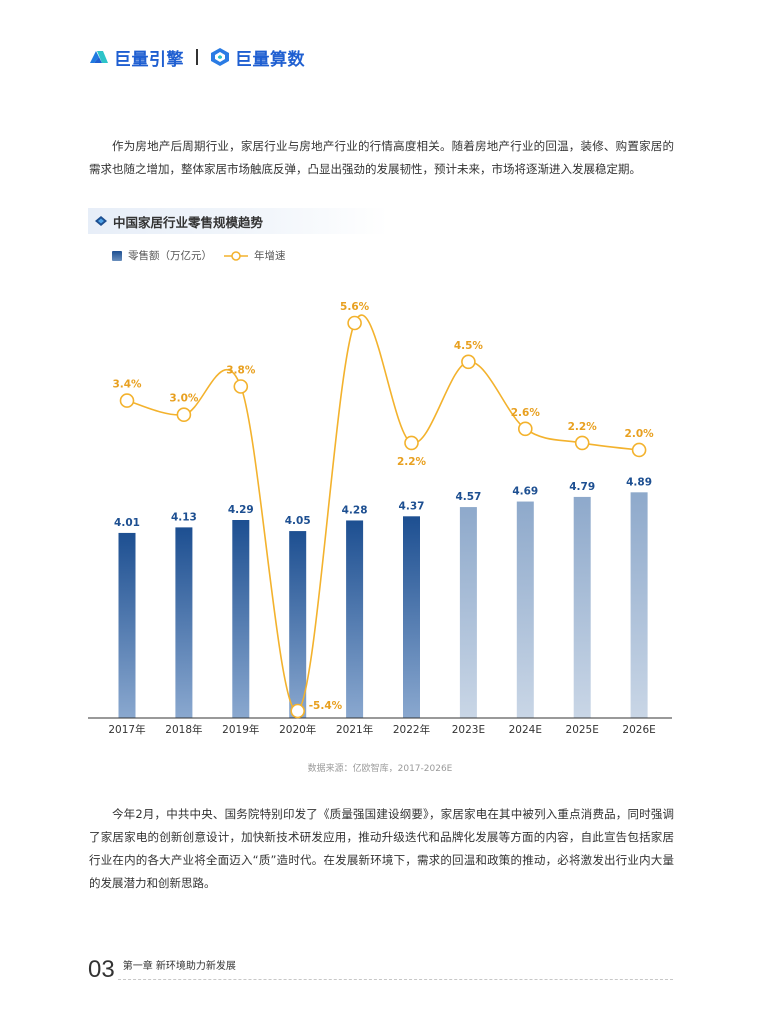  What do you see at coordinates (101, 969) in the screenshot?
I see `page-number: 03` at bounding box center [101, 969].